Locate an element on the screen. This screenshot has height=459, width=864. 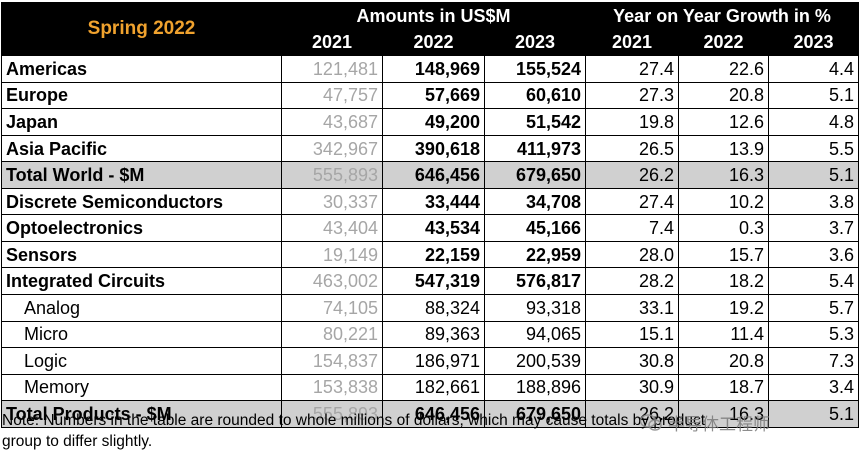
growth-2021-cell: 28.2 is located at coordinates (632, 281).